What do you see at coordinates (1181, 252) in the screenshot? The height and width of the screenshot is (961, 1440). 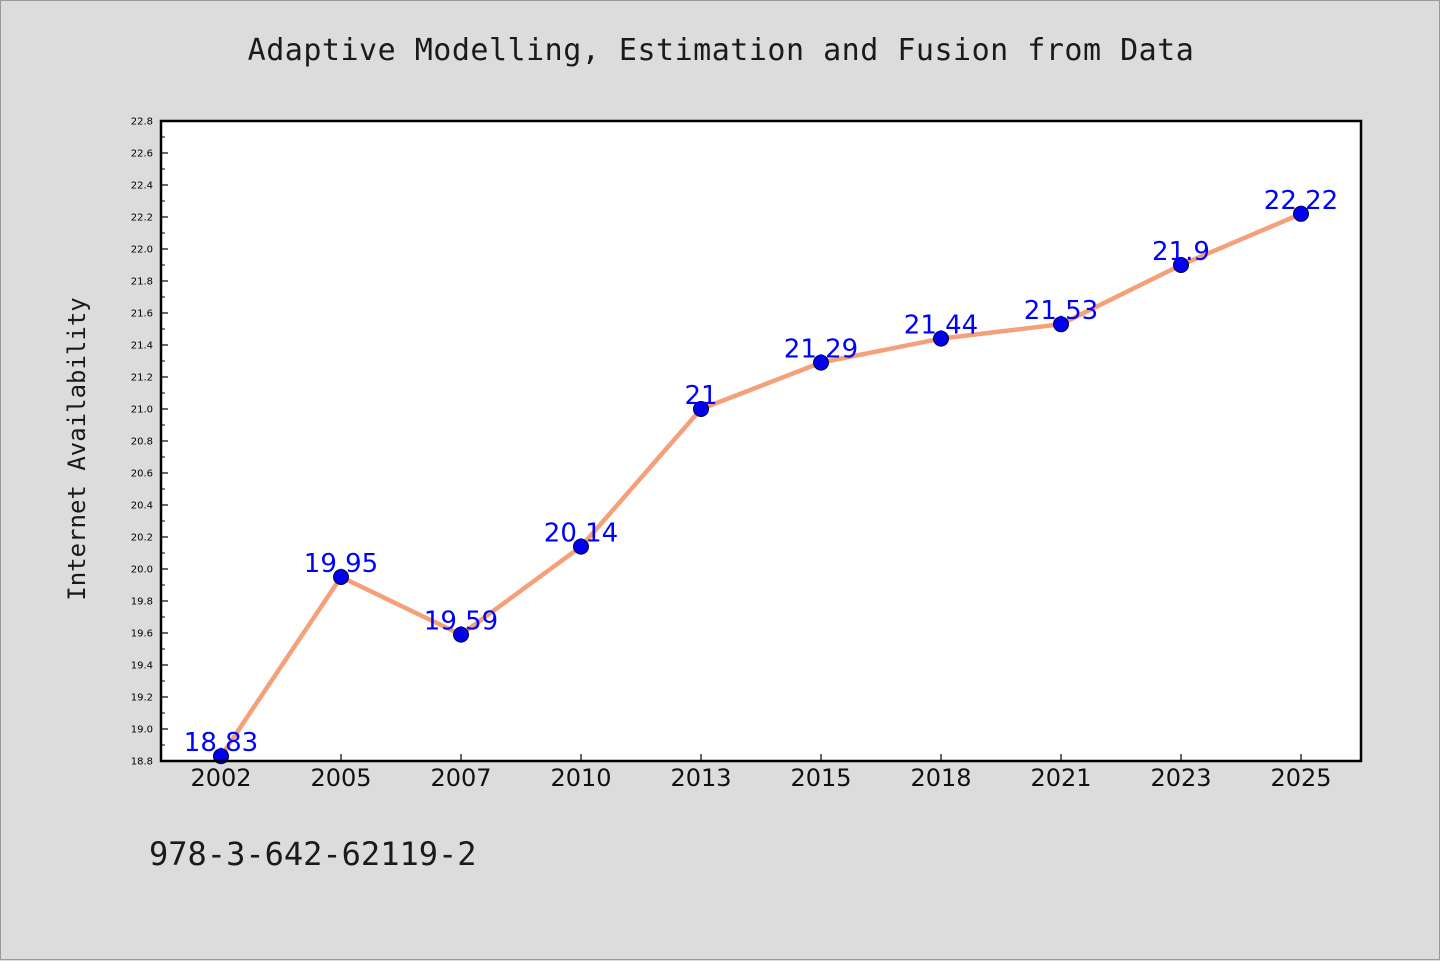 I see `data-label: 21.9` at bounding box center [1181, 252].